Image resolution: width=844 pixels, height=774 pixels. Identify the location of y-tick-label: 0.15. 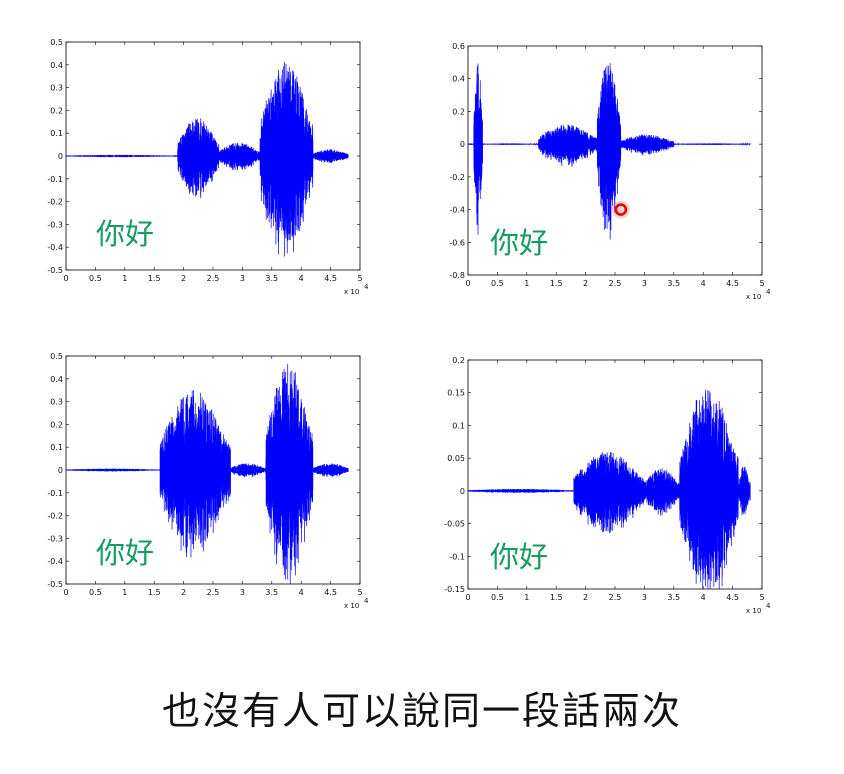
(456, 393).